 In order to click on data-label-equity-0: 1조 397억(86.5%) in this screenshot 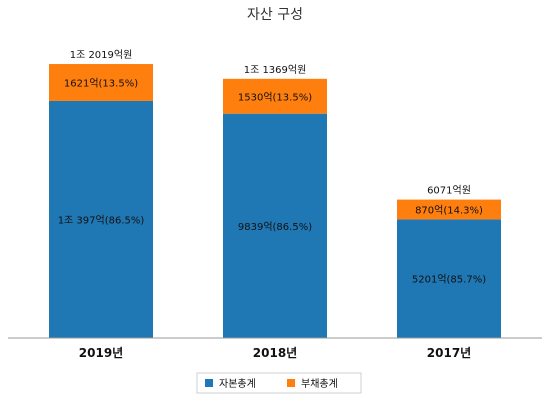, I will do `click(101, 220)`.